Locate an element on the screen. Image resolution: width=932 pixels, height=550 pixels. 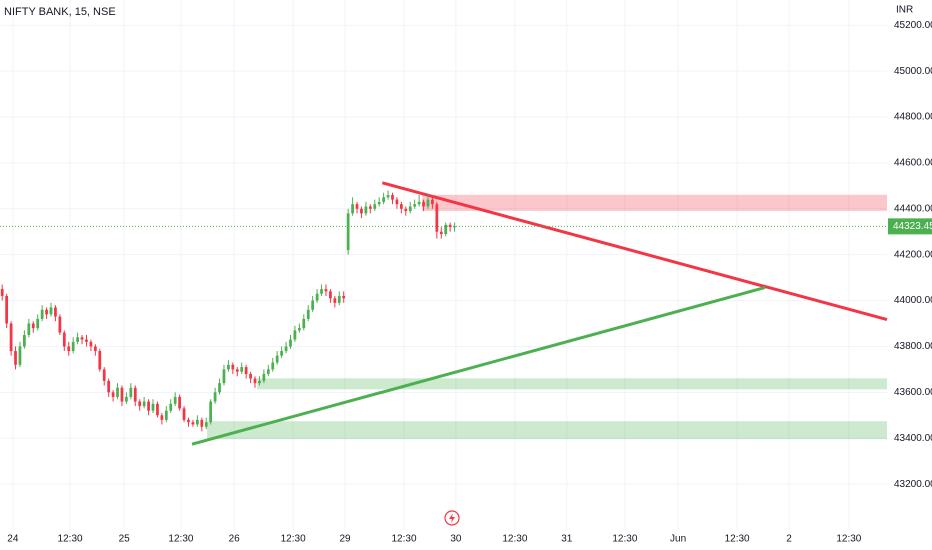
chart-title: NIFTY BANK, 15, NSE is located at coordinates (60, 12).